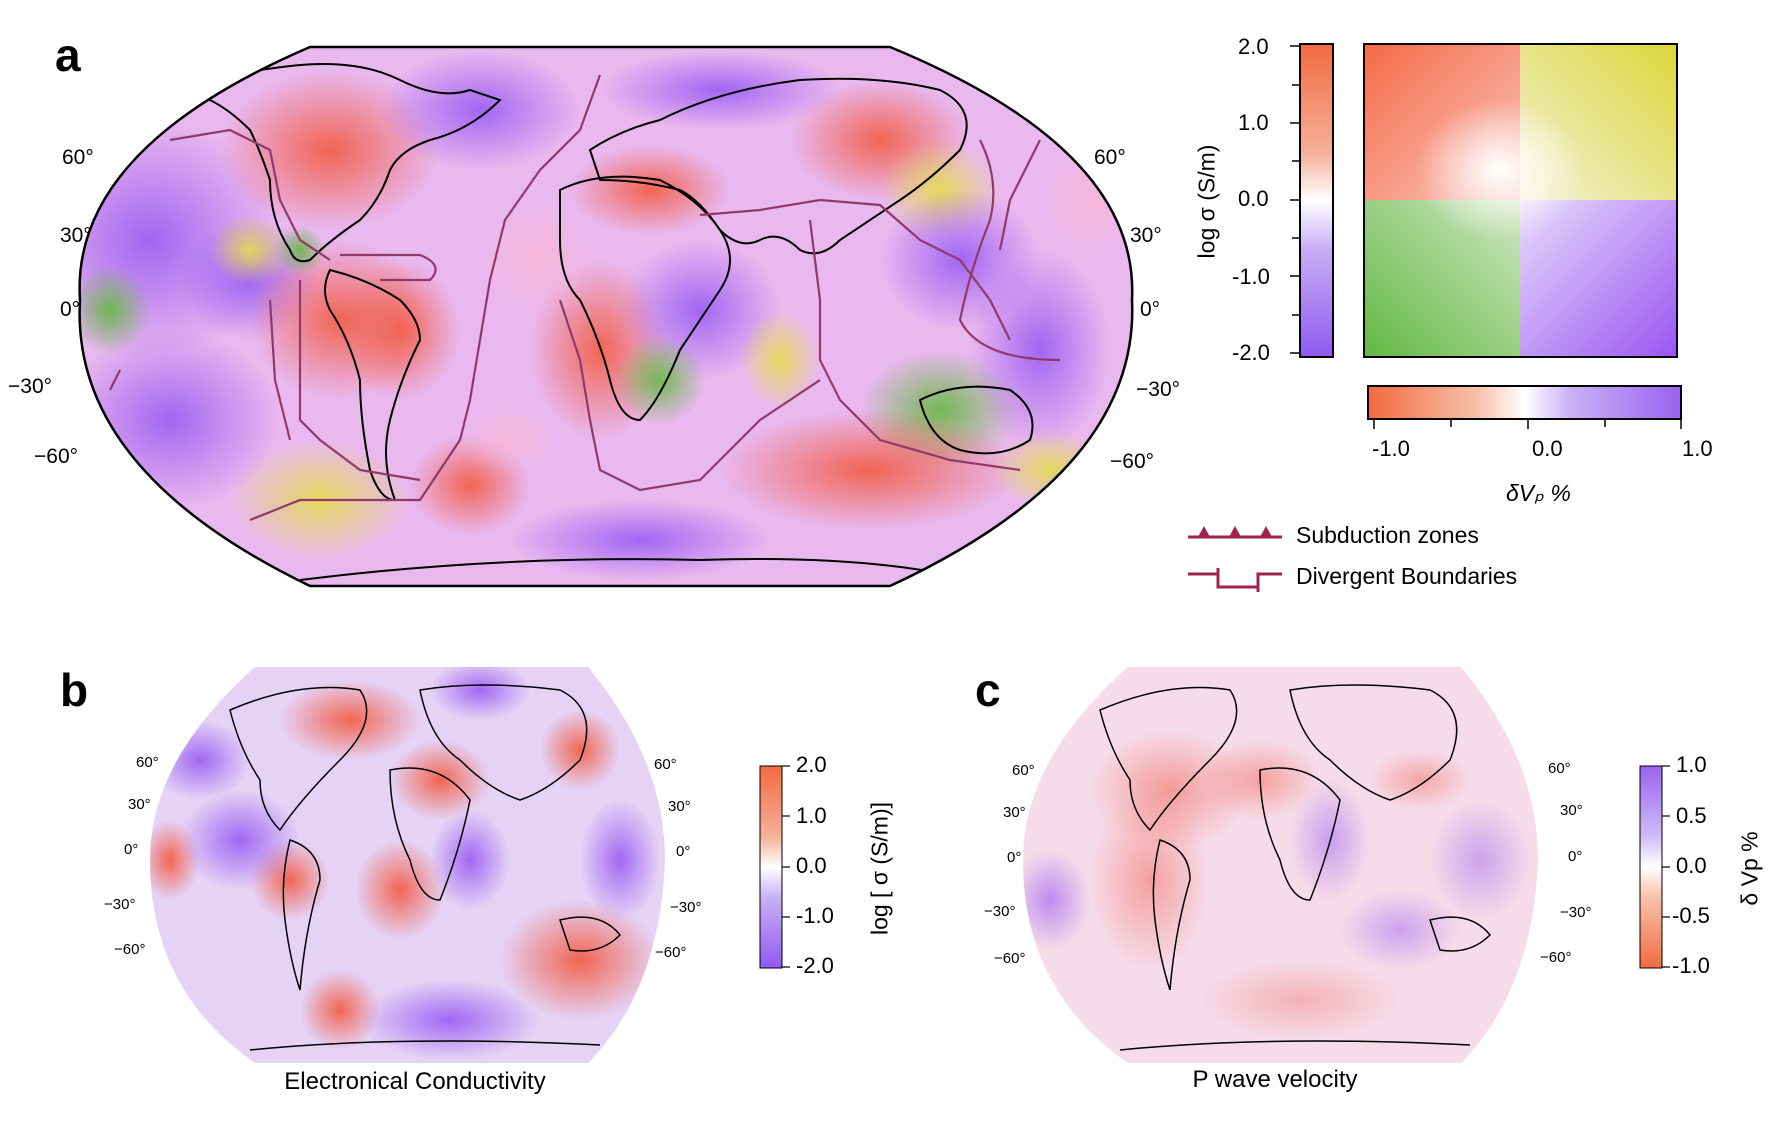  What do you see at coordinates (68, 55) in the screenshot?
I see `panel-a-letter: a` at bounding box center [68, 55].